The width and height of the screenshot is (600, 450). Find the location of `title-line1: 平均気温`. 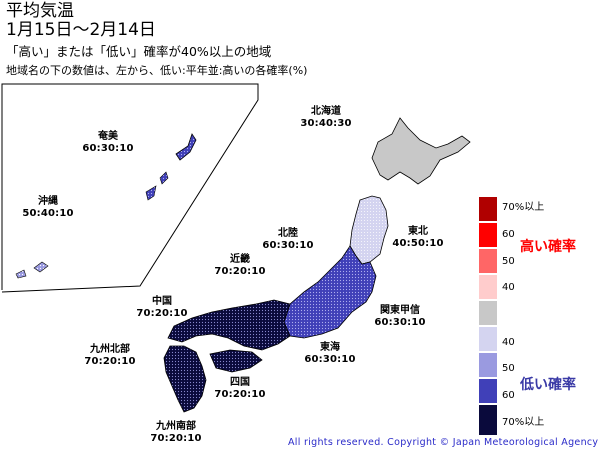

title-line1: 平均気温 is located at coordinates (40, 11).